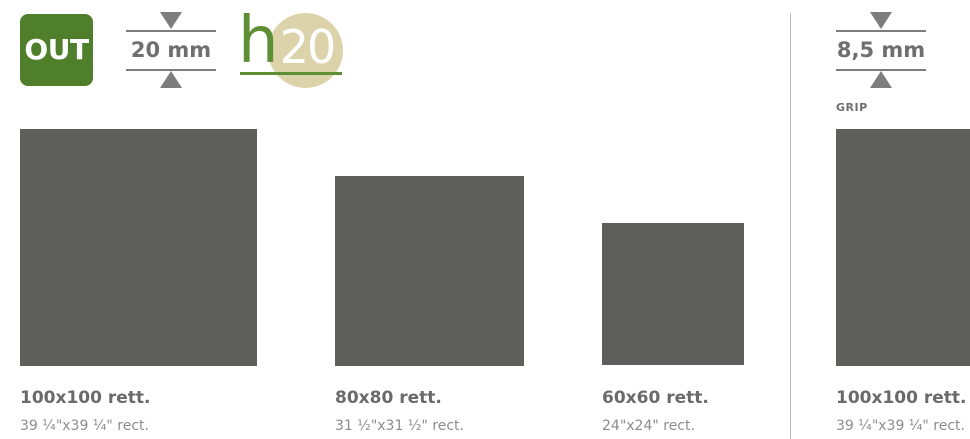 This screenshot has height=439, width=970. I want to click on thickness-indicator: 20 mm, so click(171, 50).